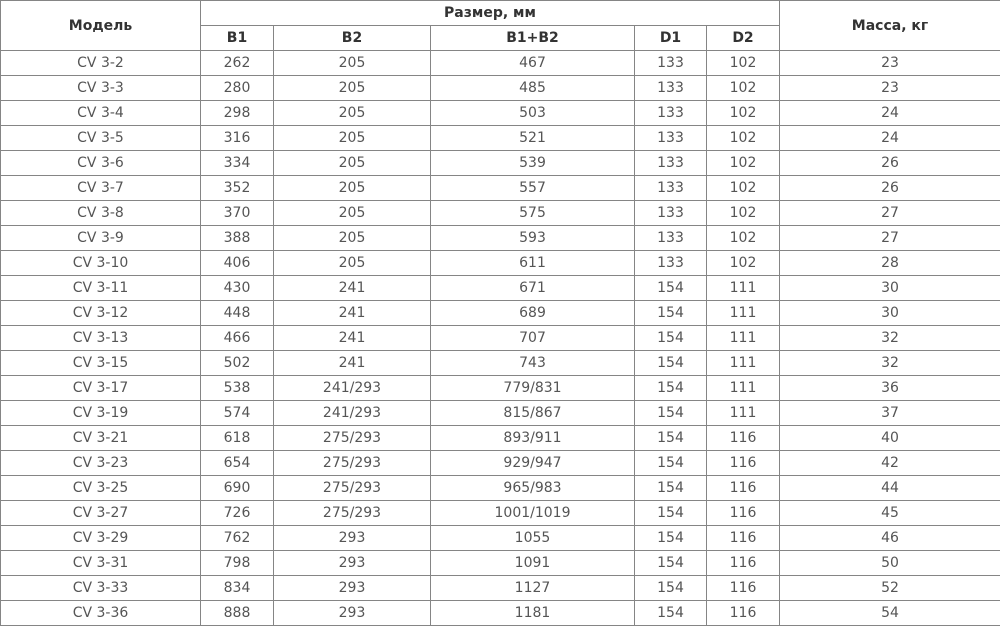 Image resolution: width=1000 pixels, height=626 pixels. What do you see at coordinates (237, 238) in the screenshot?
I see `cell-b1: 388` at bounding box center [237, 238].